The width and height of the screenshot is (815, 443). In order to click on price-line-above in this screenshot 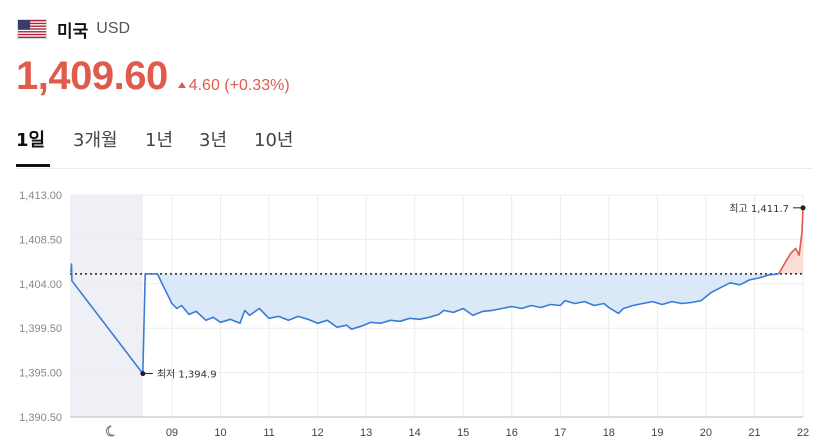, I will do `click(791, 241)`.